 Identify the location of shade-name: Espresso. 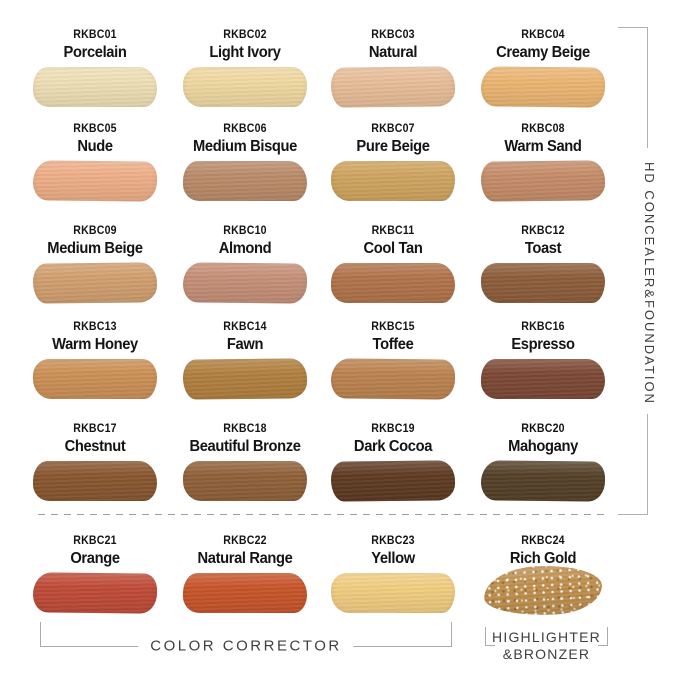
(543, 344).